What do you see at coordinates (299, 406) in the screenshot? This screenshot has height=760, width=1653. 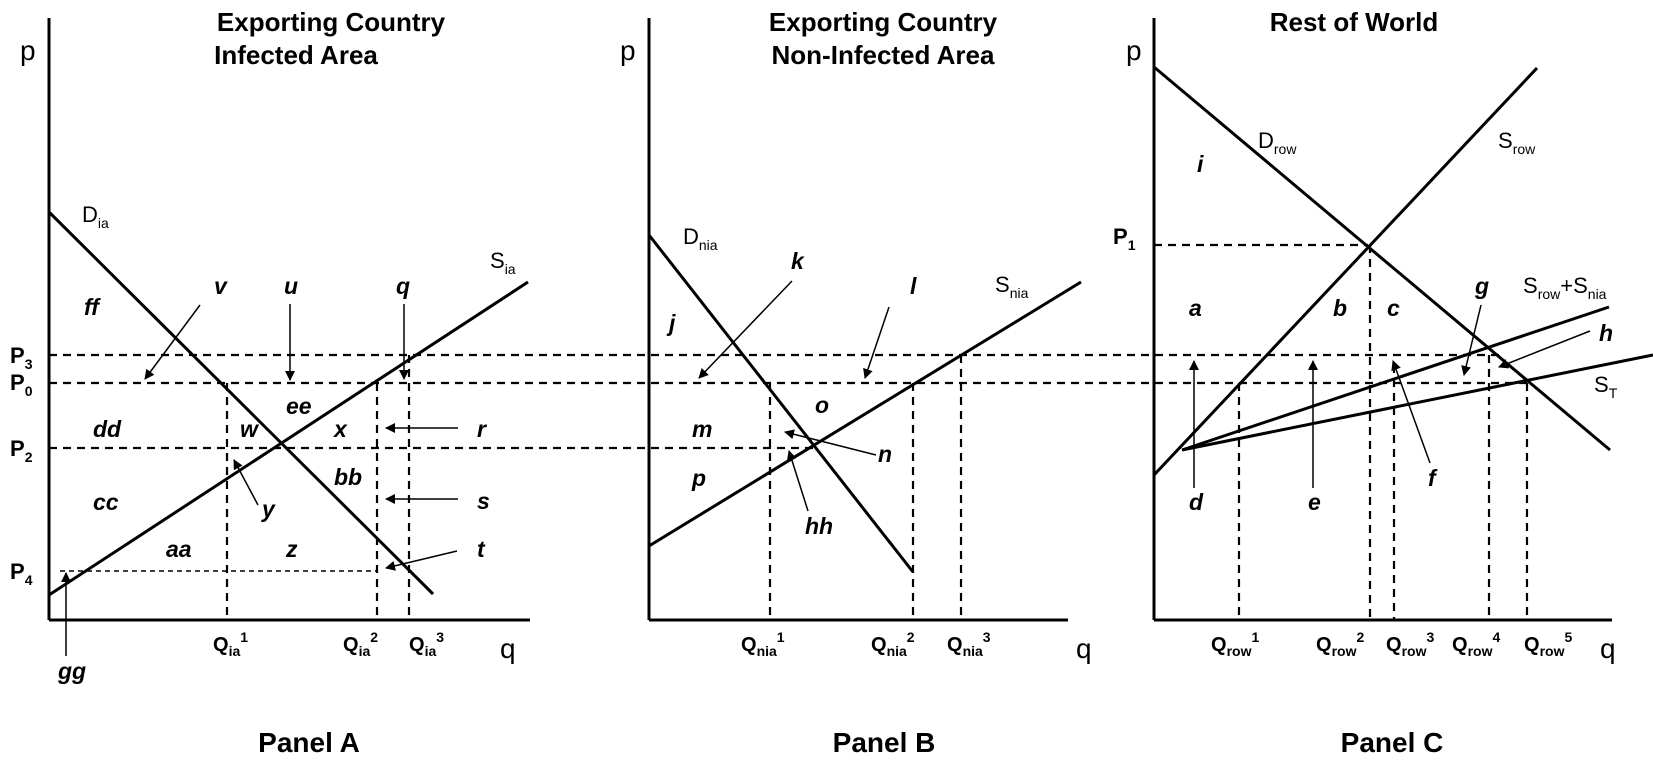 I see `region-ee: ee` at bounding box center [299, 406].